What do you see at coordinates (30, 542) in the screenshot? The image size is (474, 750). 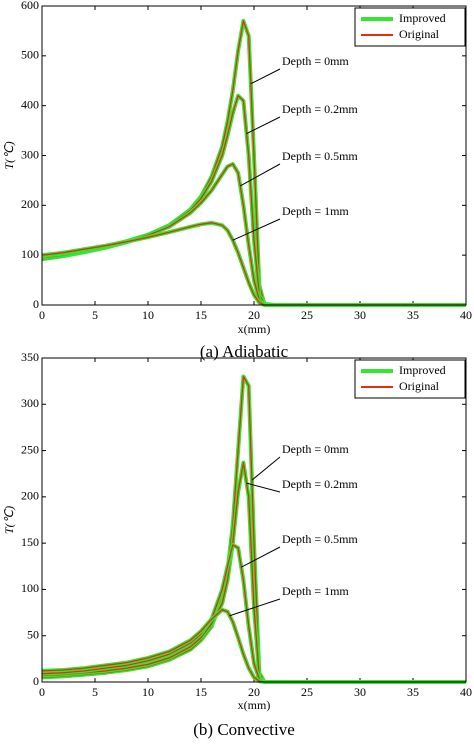 I see `y-tick-label: 150` at bounding box center [30, 542].